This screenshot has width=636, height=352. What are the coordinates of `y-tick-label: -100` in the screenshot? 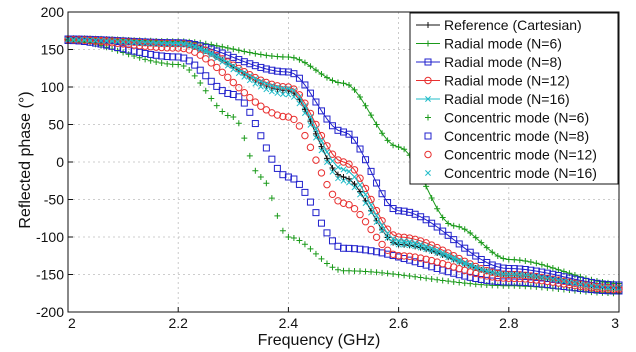 It's located at (50, 237).